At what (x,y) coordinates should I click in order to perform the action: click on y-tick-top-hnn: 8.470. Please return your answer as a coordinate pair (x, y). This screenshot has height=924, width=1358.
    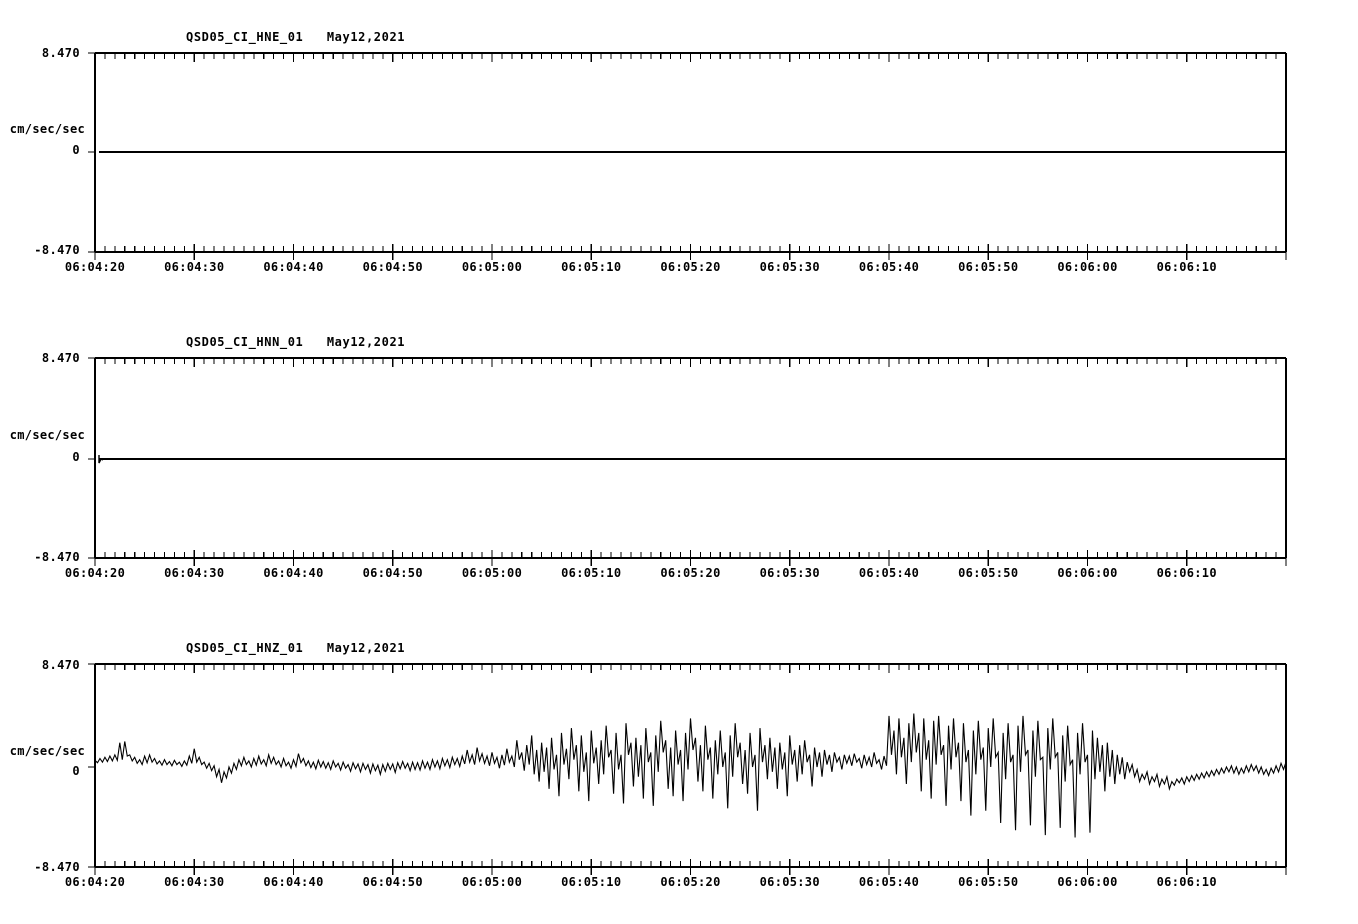
    Looking at the image, I should click on (60, 358).